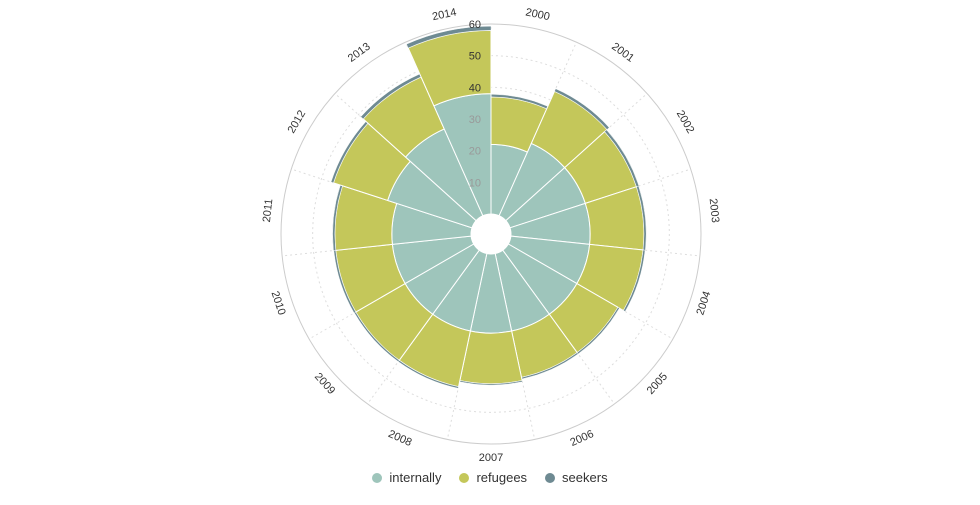  I want to click on legend-item-internally: internally, so click(406, 477).